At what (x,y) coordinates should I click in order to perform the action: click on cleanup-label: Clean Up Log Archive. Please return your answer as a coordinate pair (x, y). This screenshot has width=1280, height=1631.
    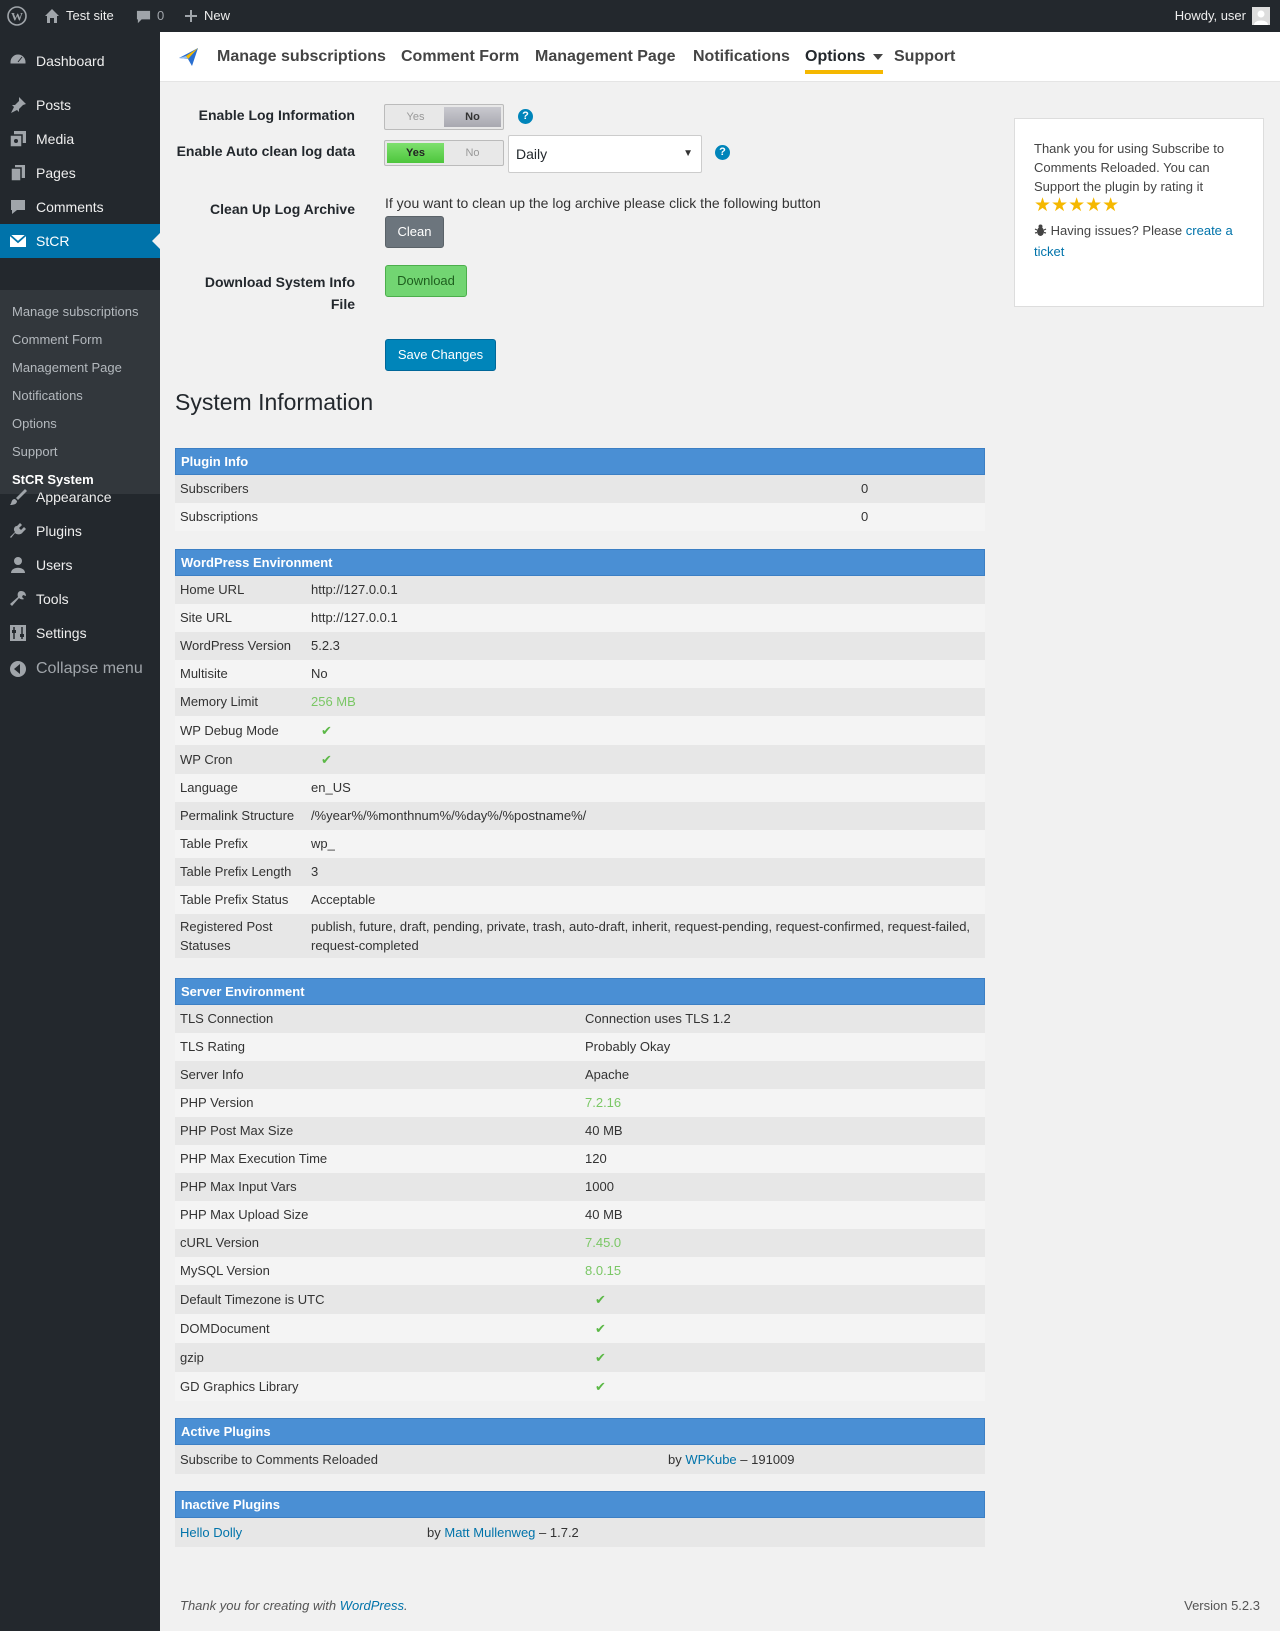
    Looking at the image, I should click on (282, 209).